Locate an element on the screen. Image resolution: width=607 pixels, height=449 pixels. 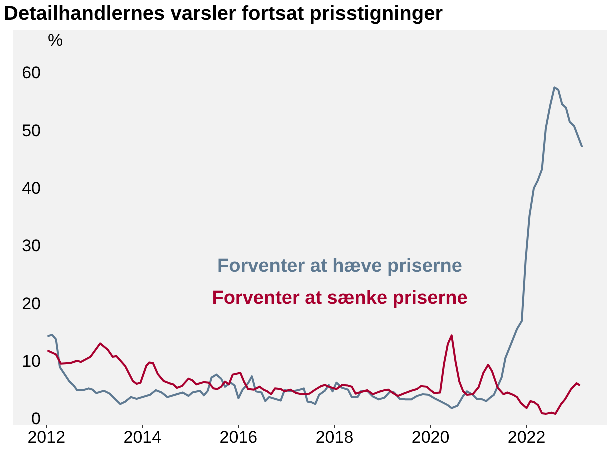
y-tick-label: 60 is located at coordinates (31, 73).